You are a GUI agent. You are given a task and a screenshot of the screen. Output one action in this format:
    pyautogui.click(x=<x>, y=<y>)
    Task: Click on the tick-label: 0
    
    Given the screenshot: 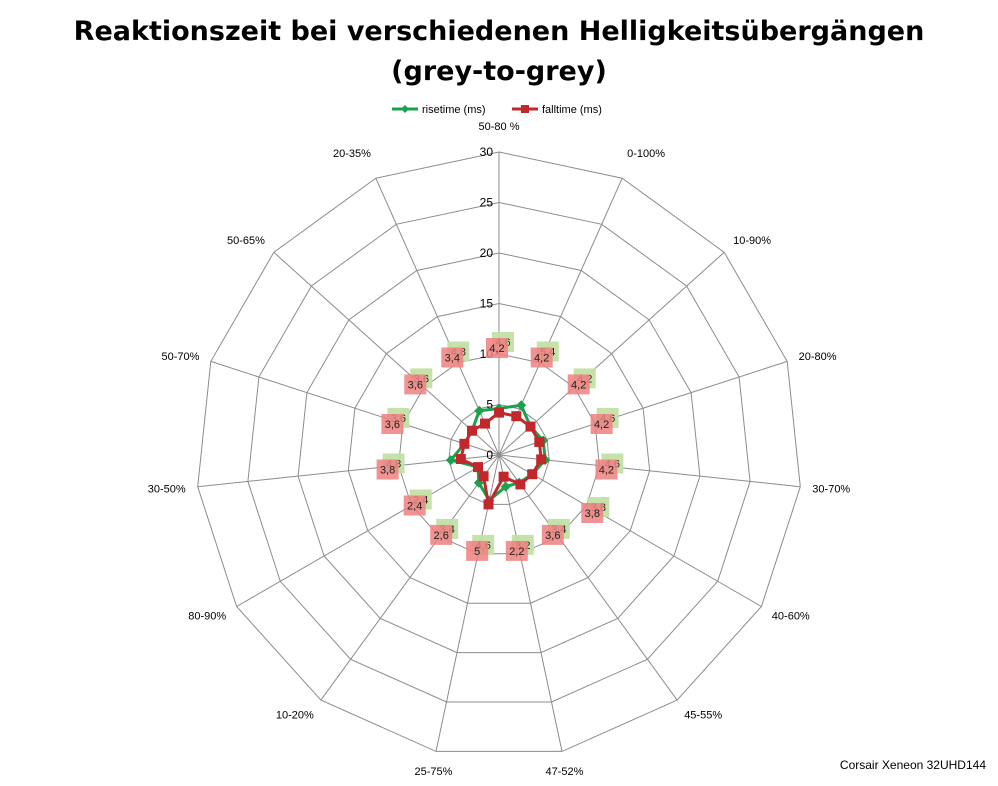 What is the action you would take?
    pyautogui.click(x=489, y=455)
    